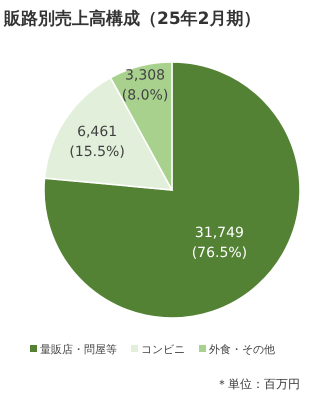 Image resolution: width=326 pixels, height=404 pixels. Describe the element at coordinates (163, 349) in the screenshot. I see `legend-label: コンビニ` at that location.